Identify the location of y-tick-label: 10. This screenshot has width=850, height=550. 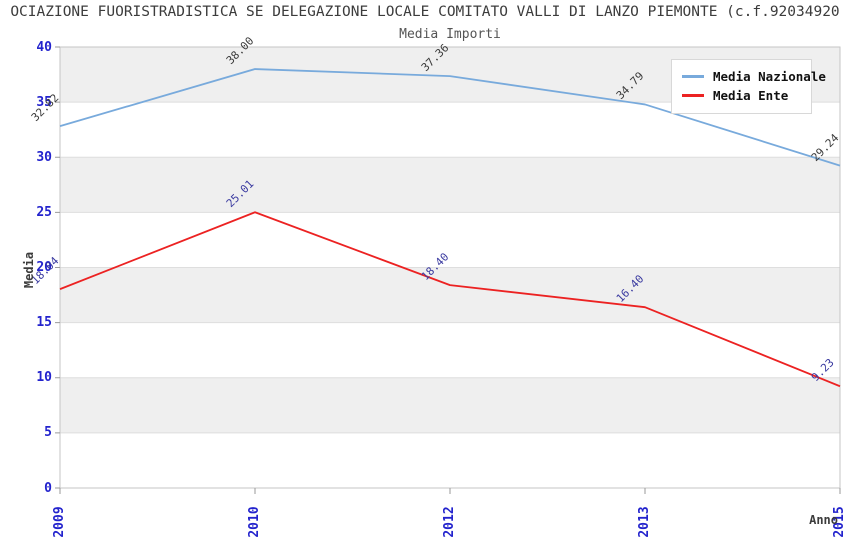
(44, 378).